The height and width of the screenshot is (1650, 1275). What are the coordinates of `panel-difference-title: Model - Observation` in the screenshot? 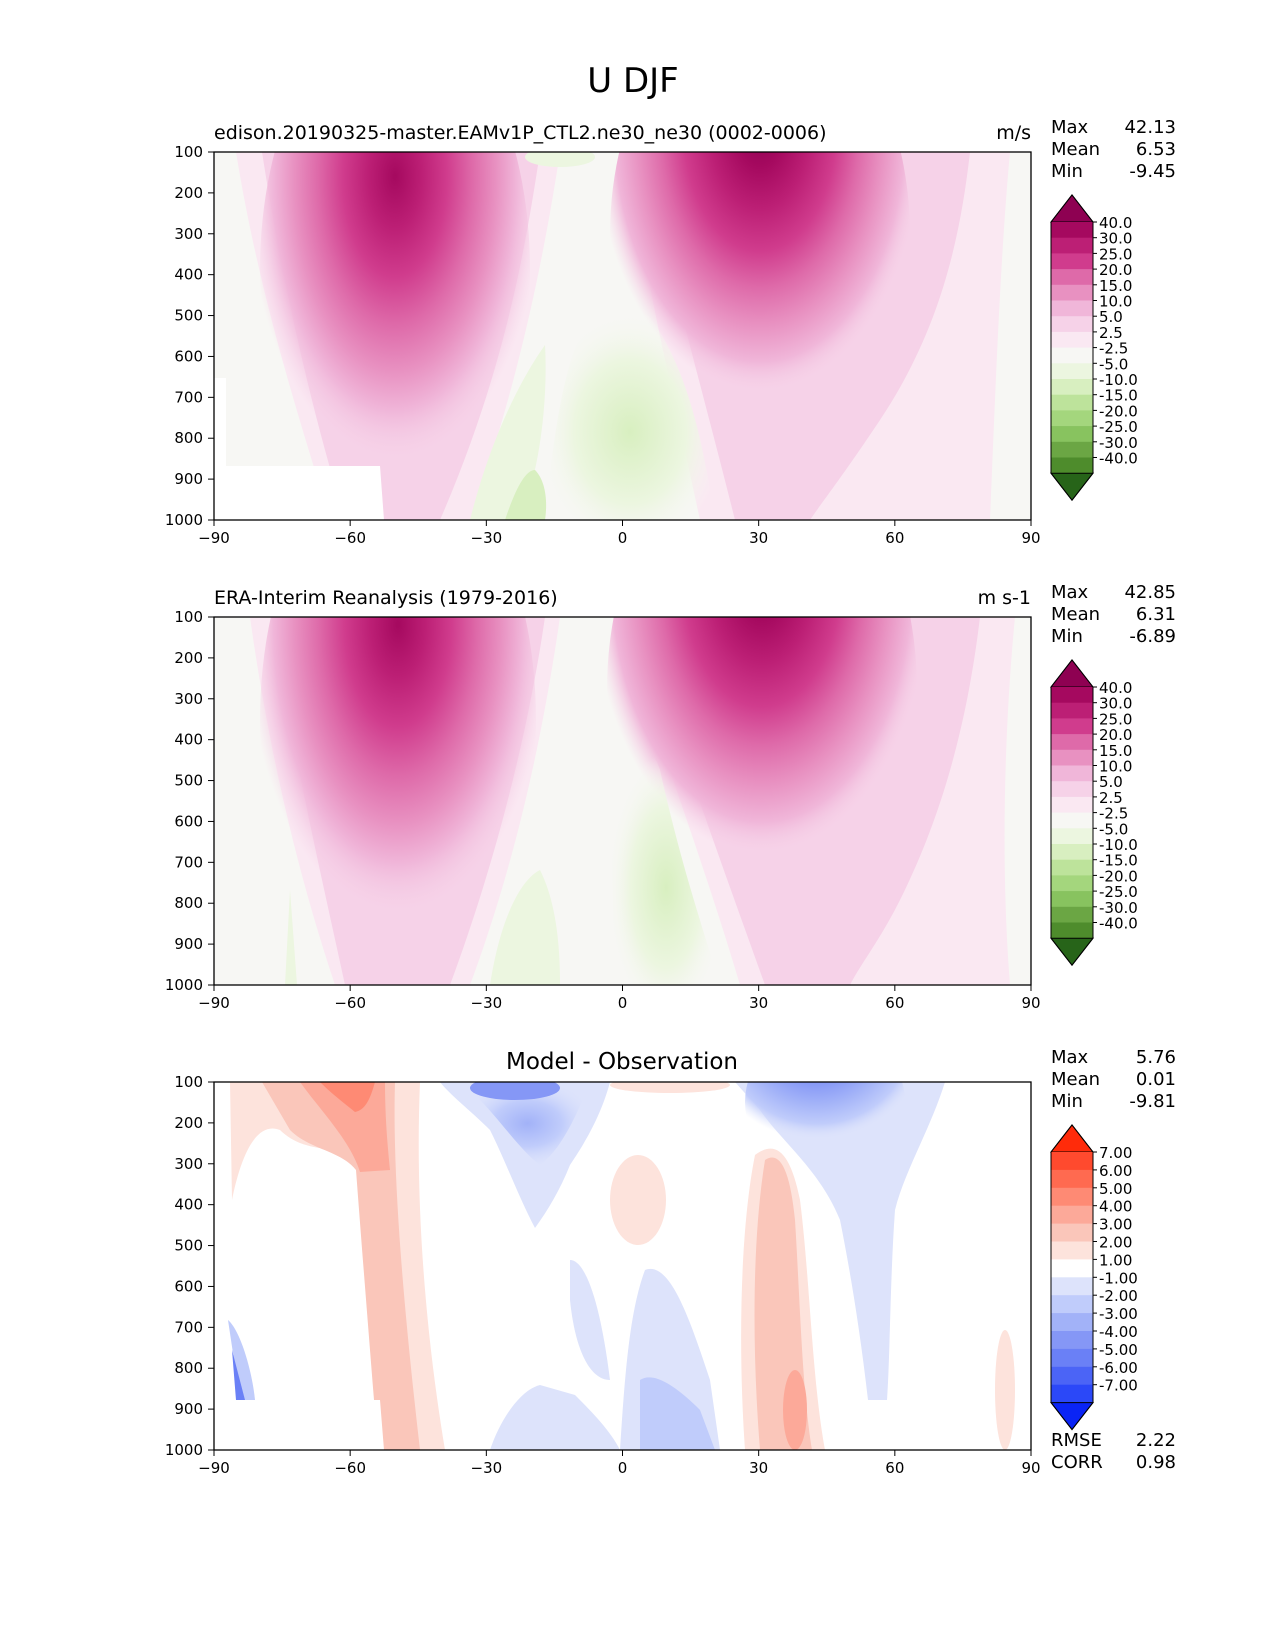 It's located at (622, 1062).